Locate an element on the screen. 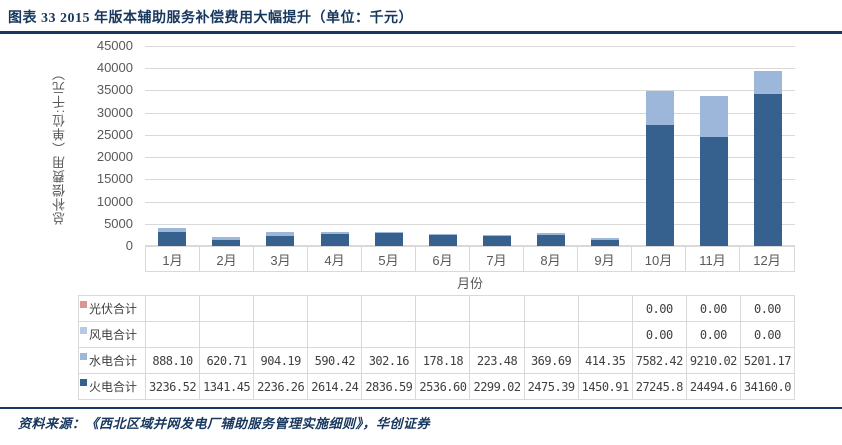 This screenshot has width=842, height=445. y-tick-label: 0 is located at coordinates (129, 245).